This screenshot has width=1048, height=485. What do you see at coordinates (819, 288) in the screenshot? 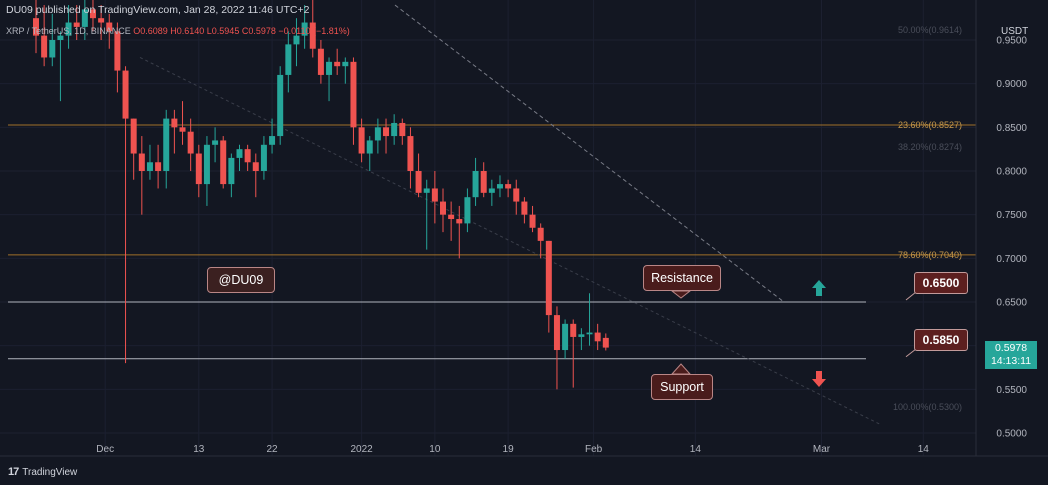
I see `arrow-up-icon` at bounding box center [819, 288].